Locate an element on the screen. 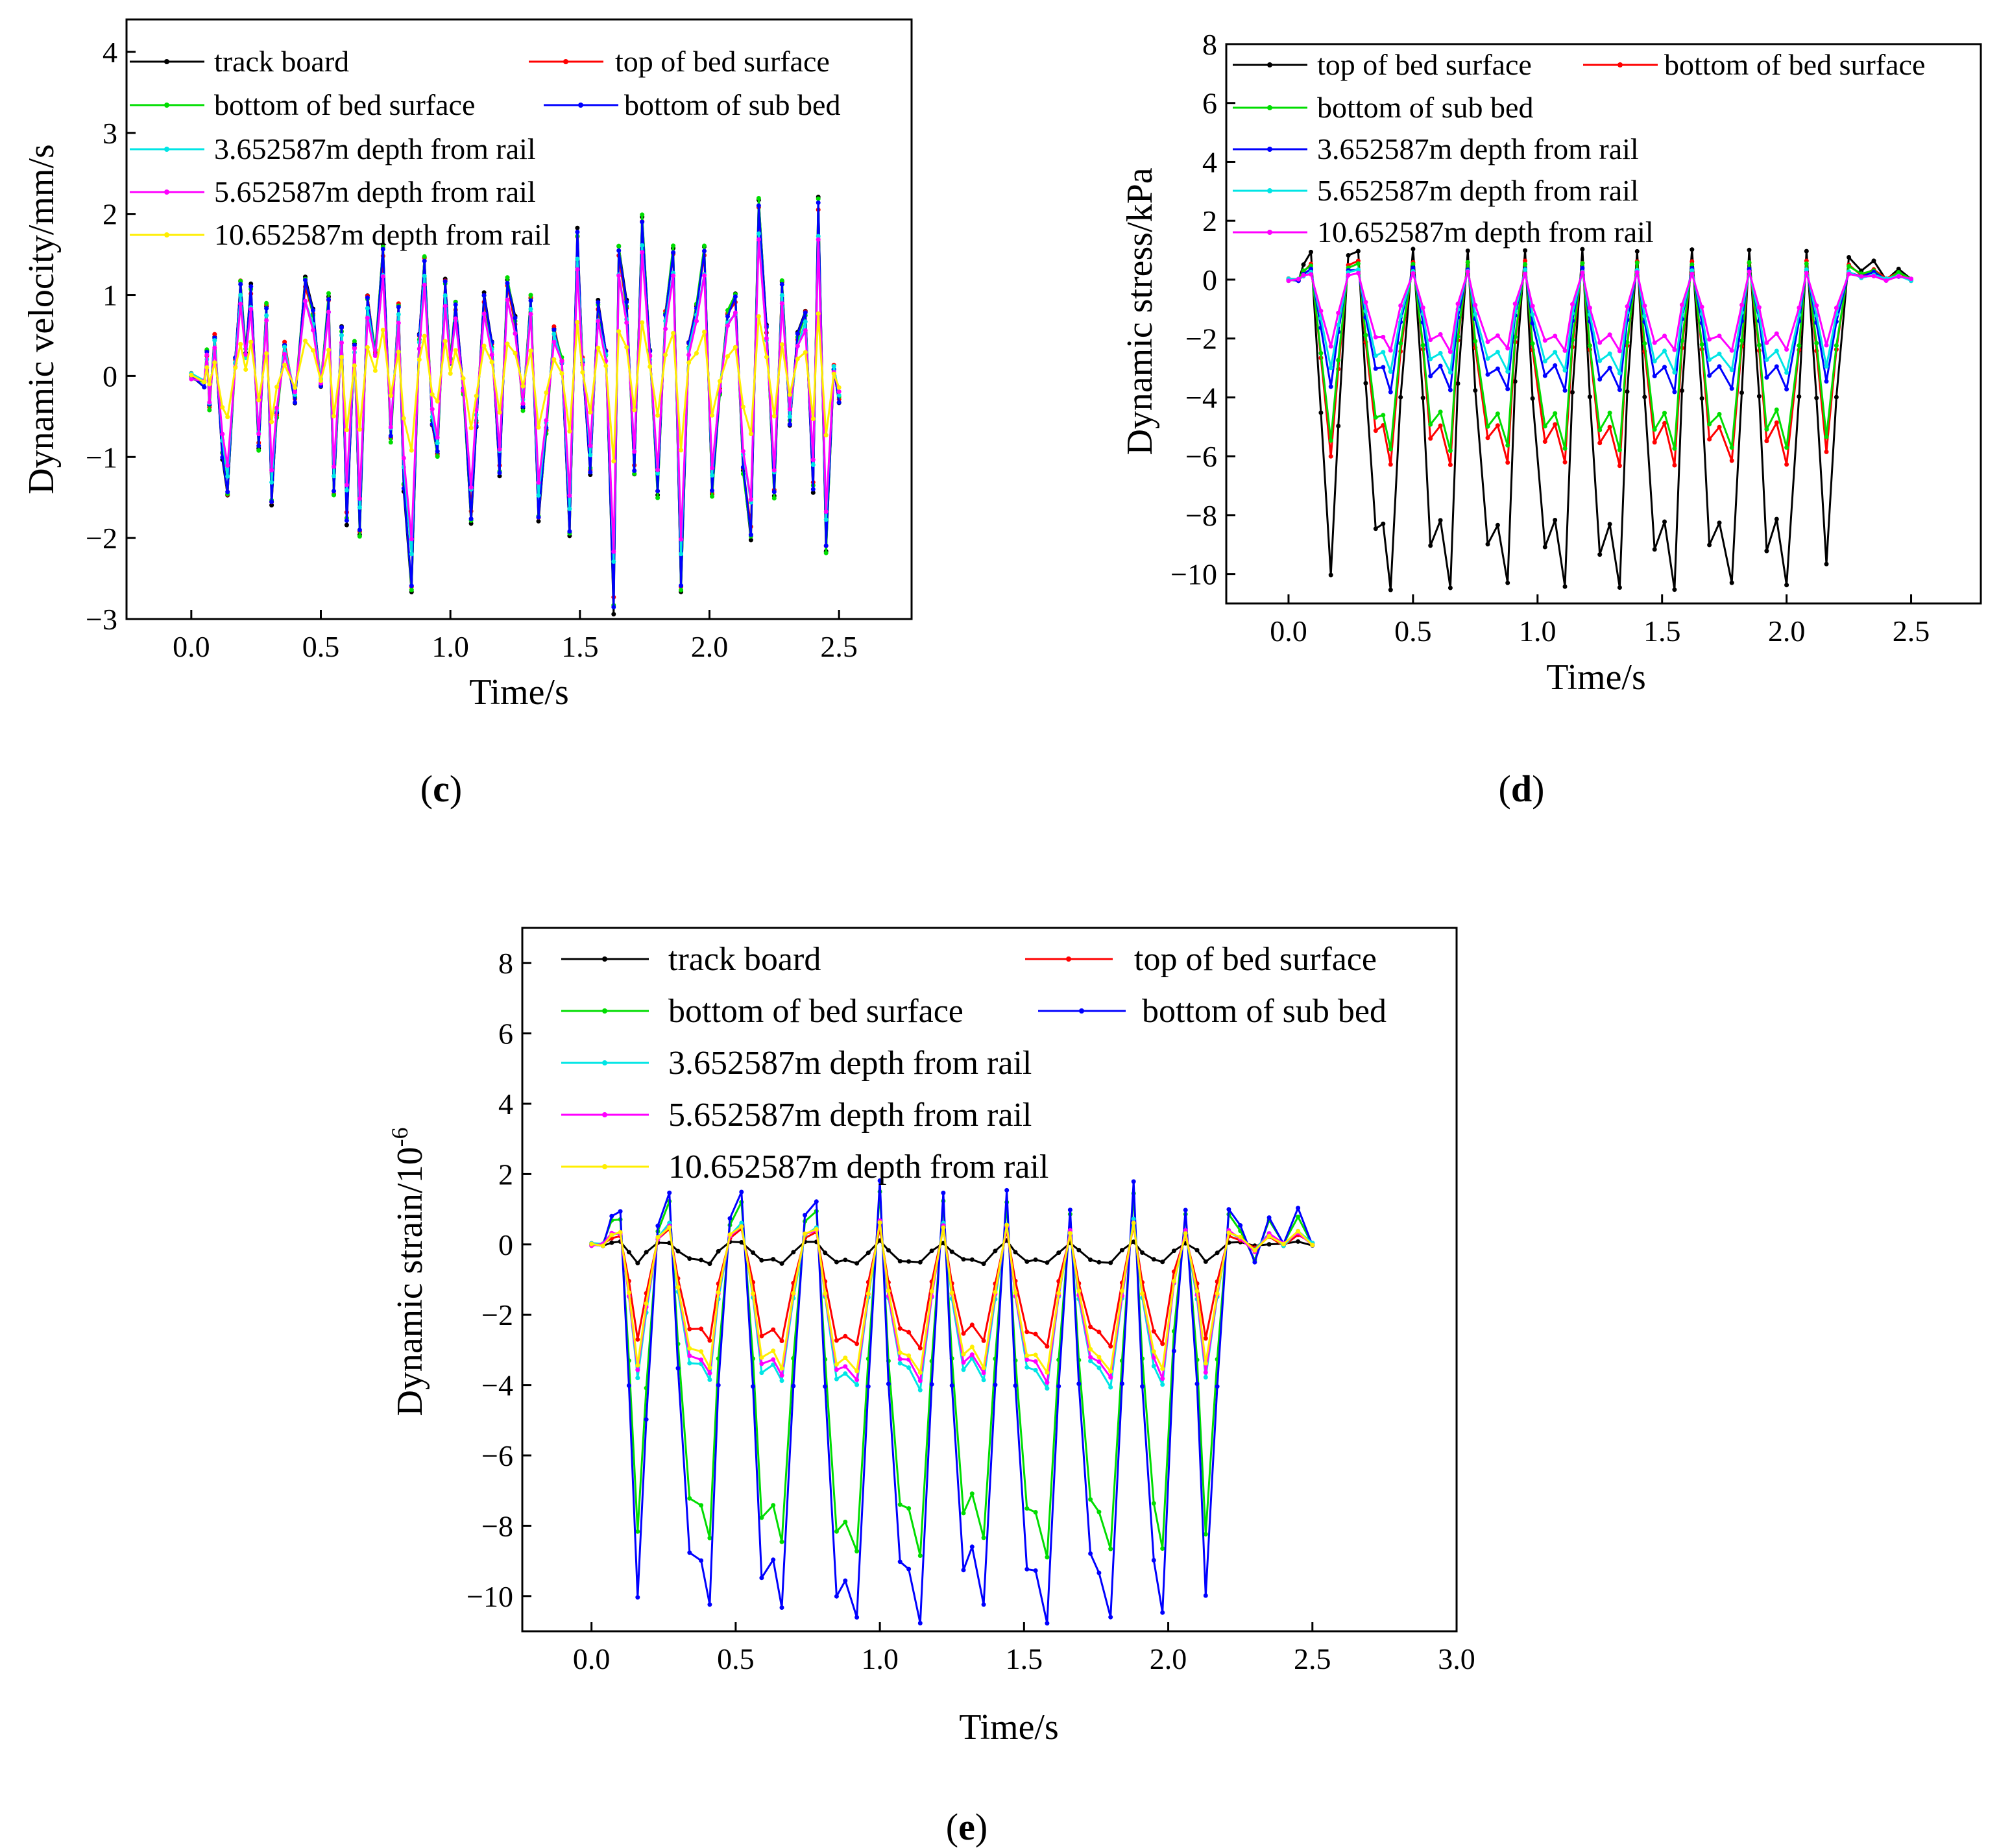 Image resolution: width=1999 pixels, height=1848 pixels. panel-label-open: ( is located at coordinates (426, 789).